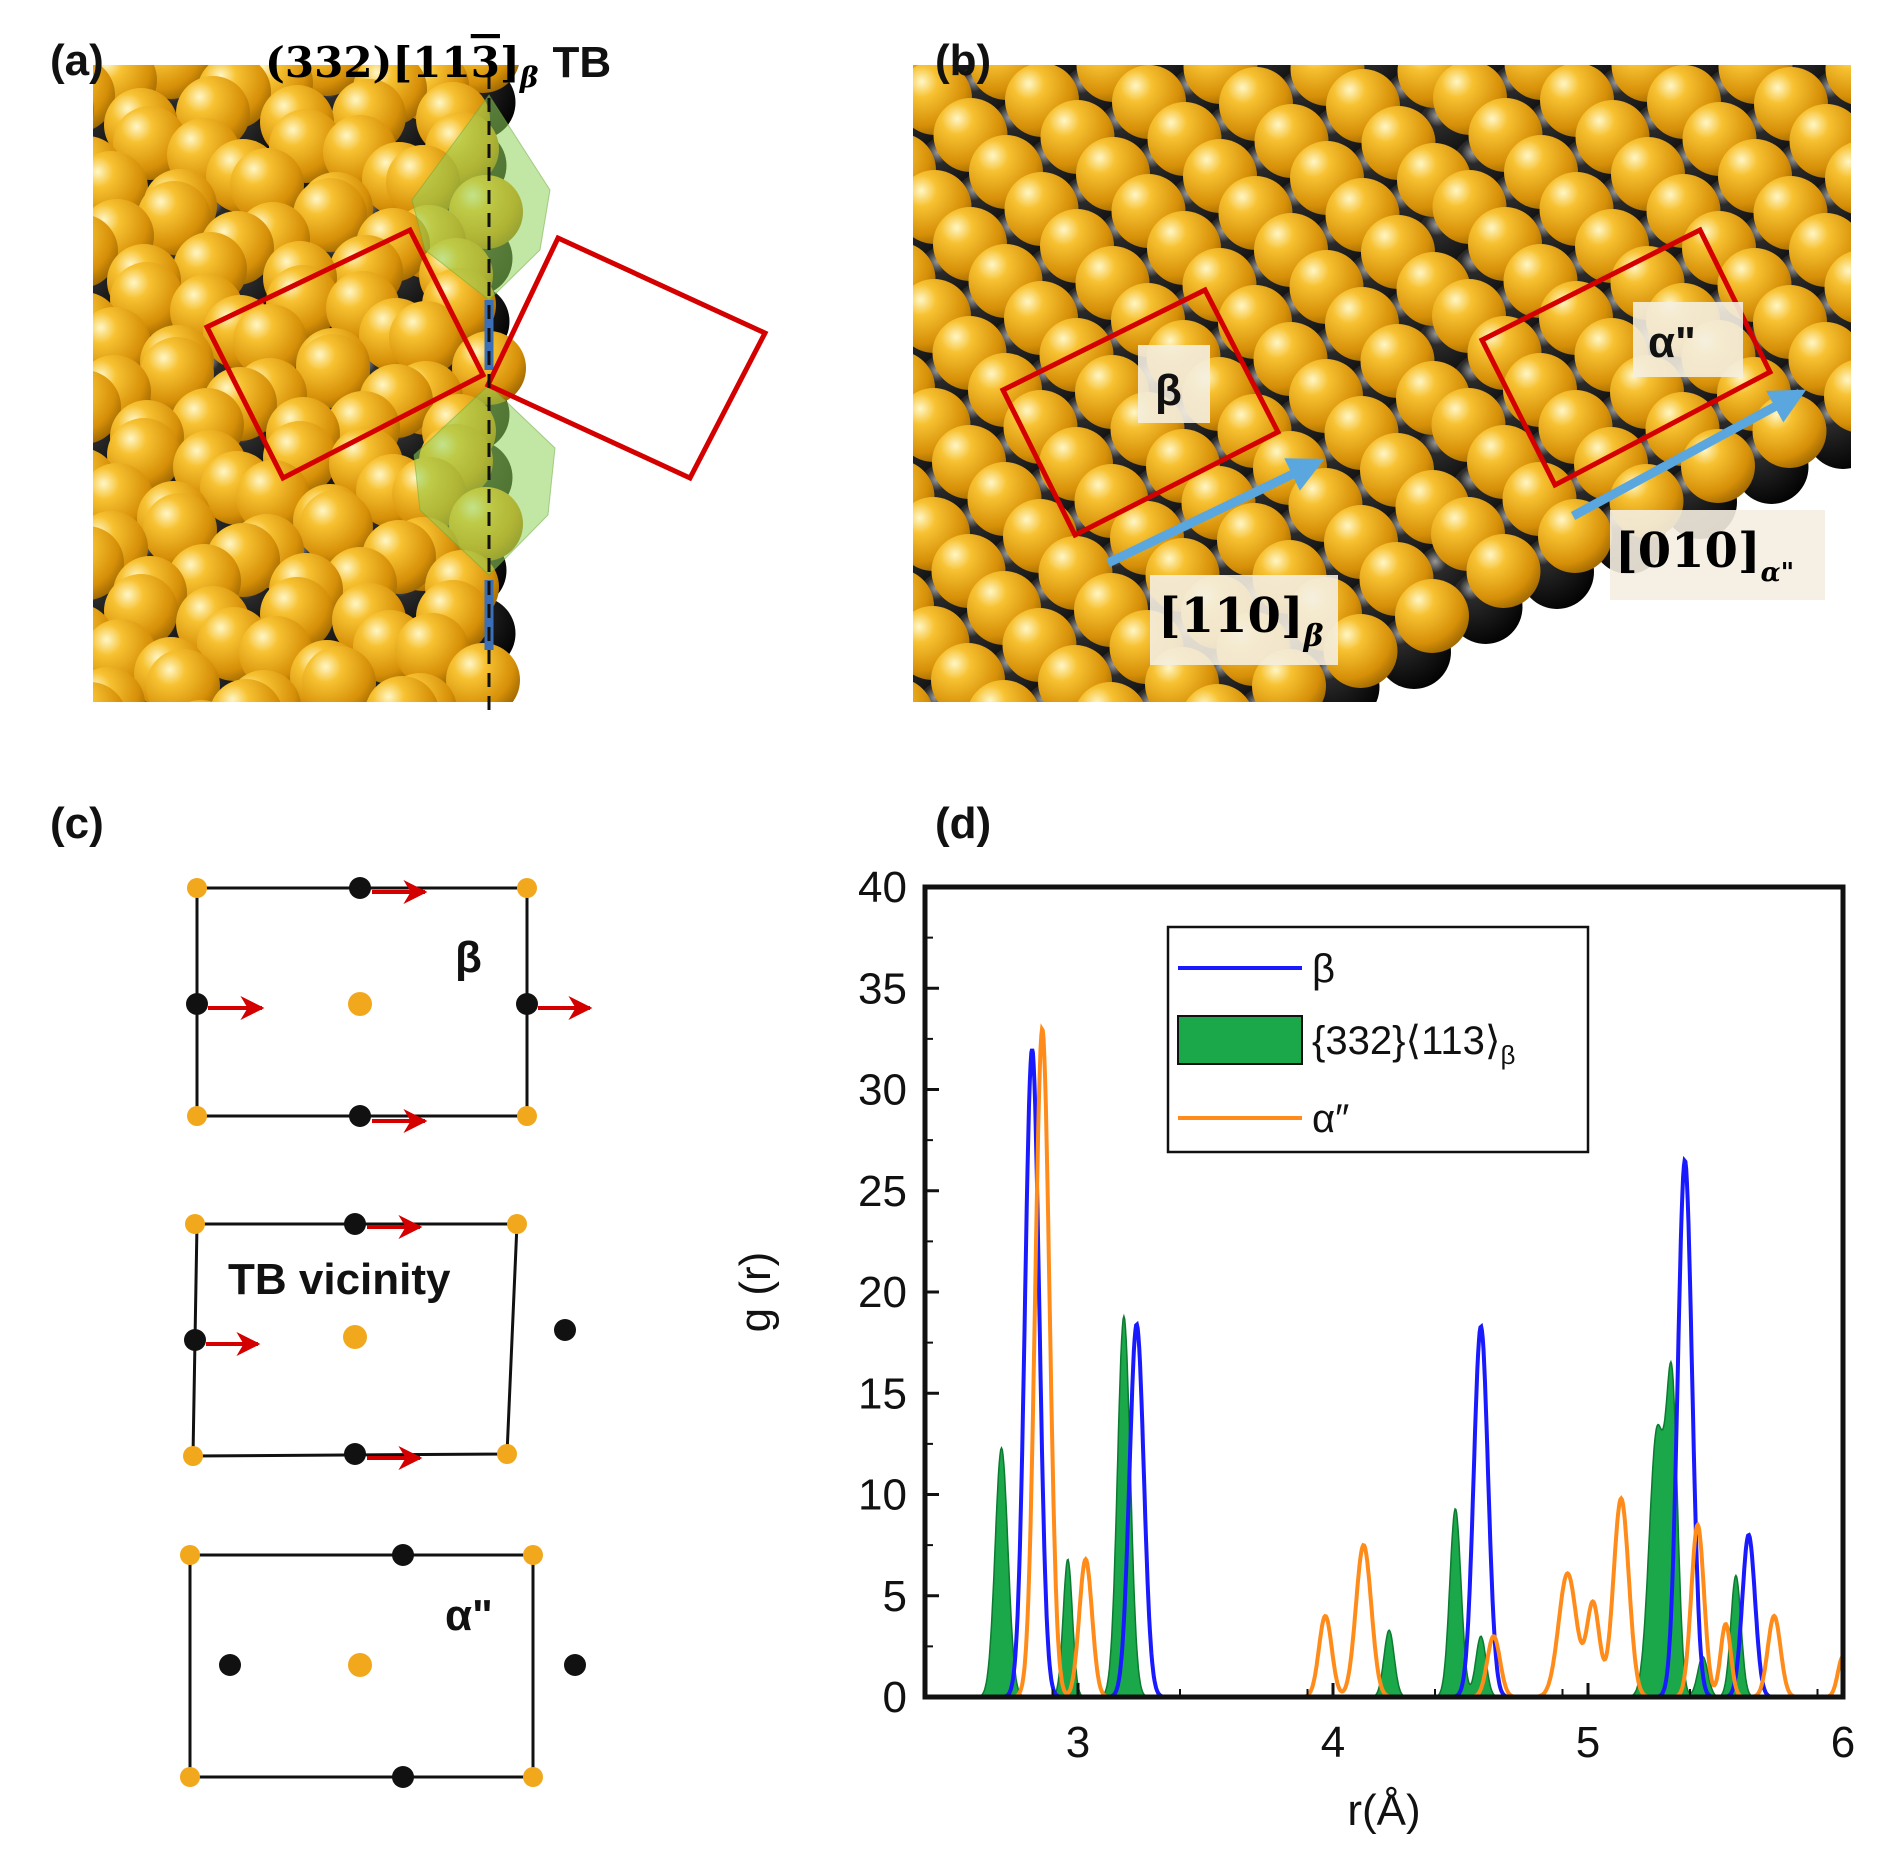  I want to click on panel-a-label: (a), so click(77, 60).